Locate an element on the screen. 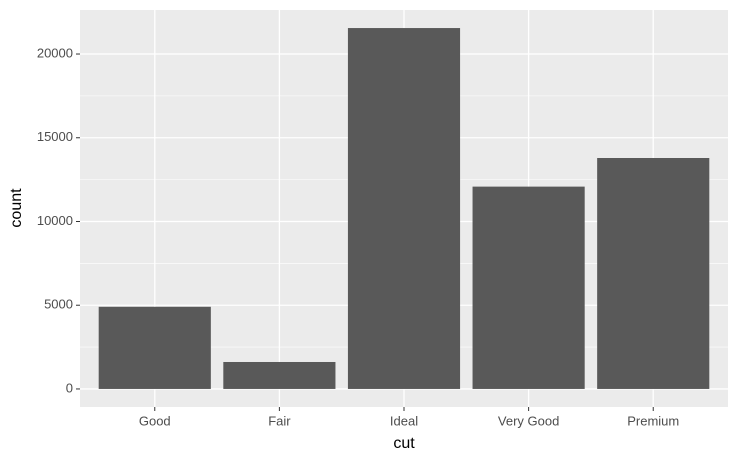 The width and height of the screenshot is (738, 463). y-tick-label: 10000 is located at coordinates (55, 220).